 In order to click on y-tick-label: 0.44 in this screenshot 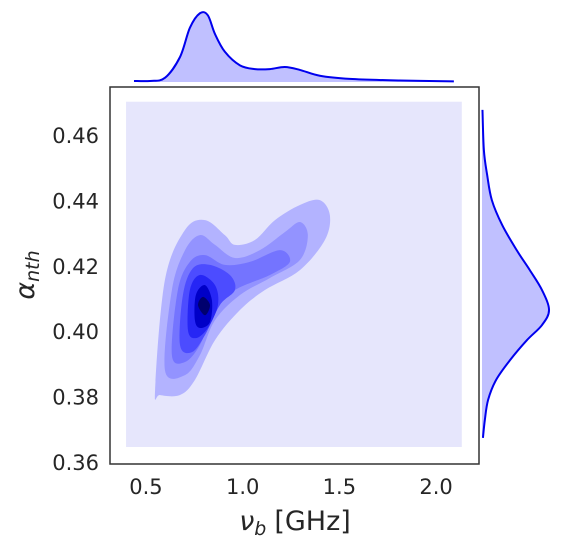, I will do `click(75, 201)`.